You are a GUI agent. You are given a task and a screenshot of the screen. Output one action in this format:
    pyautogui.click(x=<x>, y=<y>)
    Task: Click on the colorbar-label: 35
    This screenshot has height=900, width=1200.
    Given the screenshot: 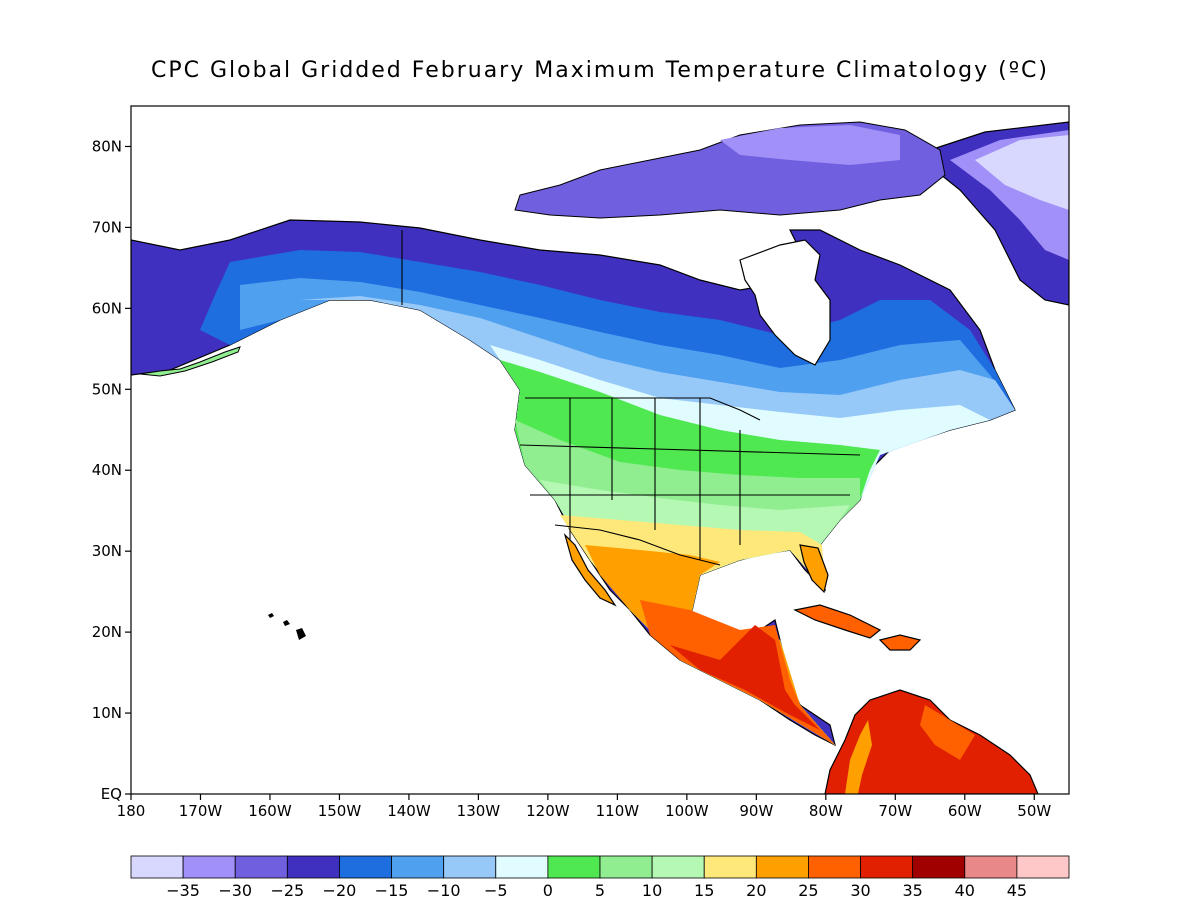 What is the action you would take?
    pyautogui.click(x=912, y=890)
    